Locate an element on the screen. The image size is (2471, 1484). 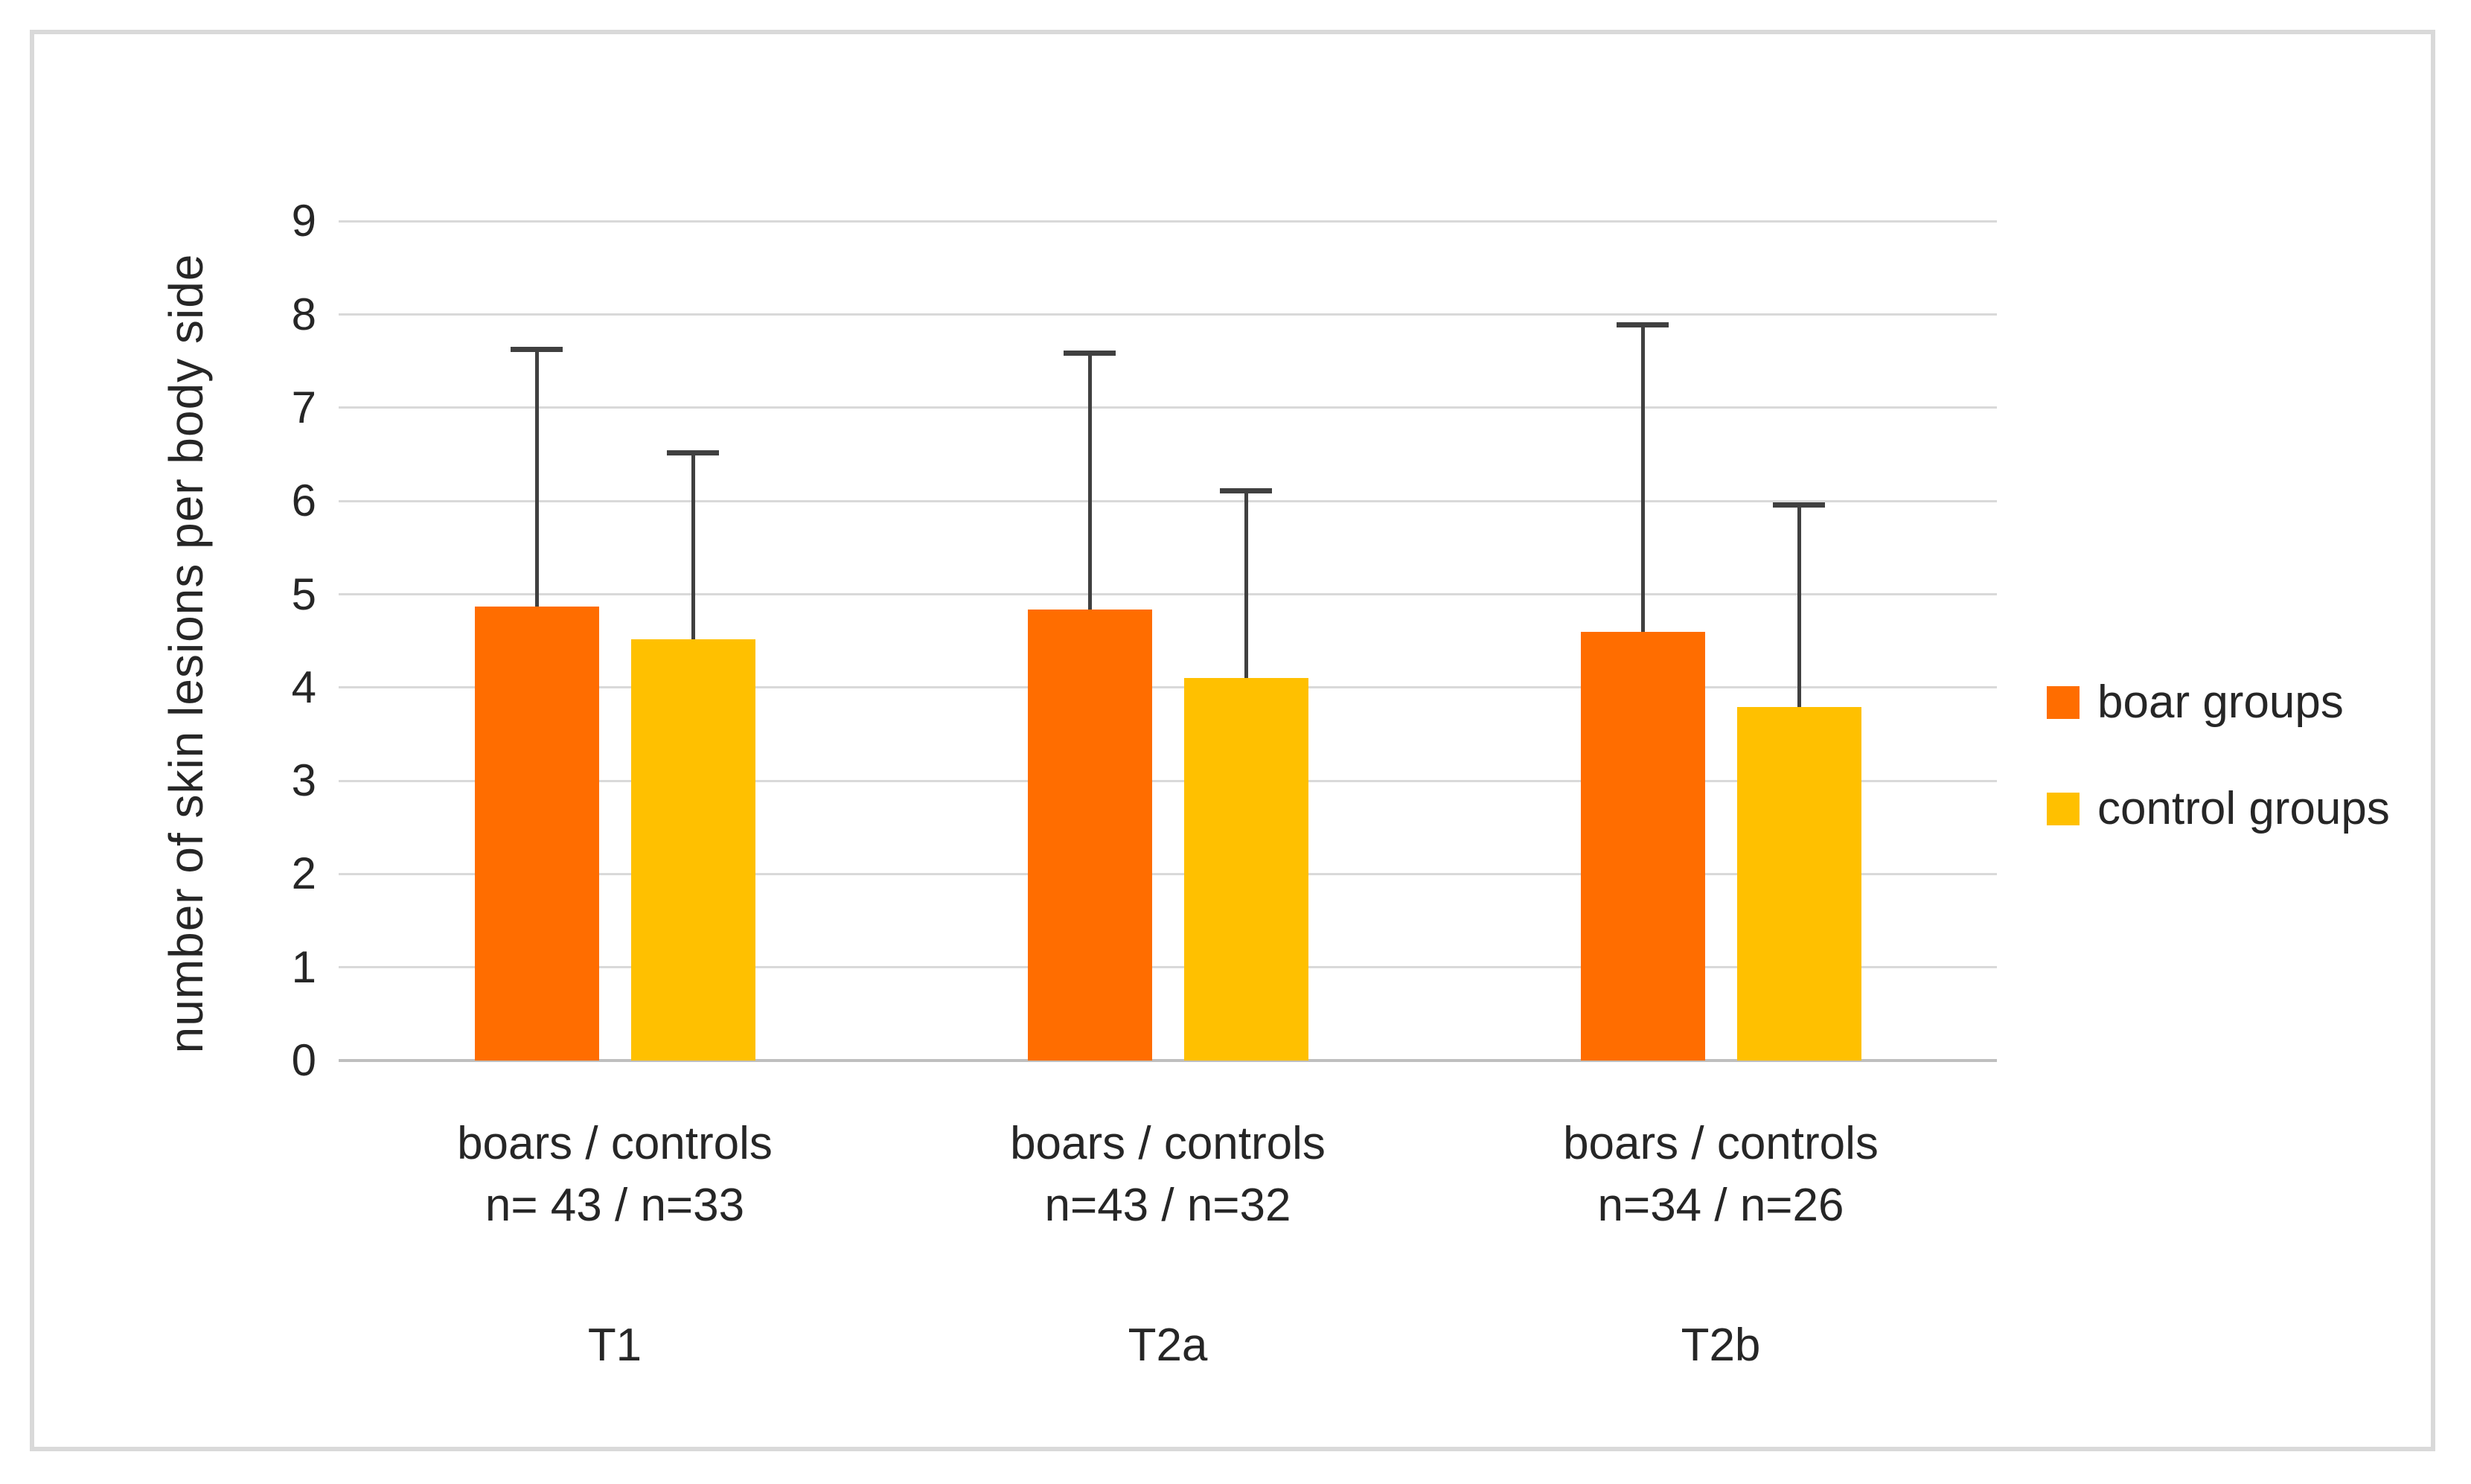
legend-swatch-boar-groups is located at coordinates (2064, 702).